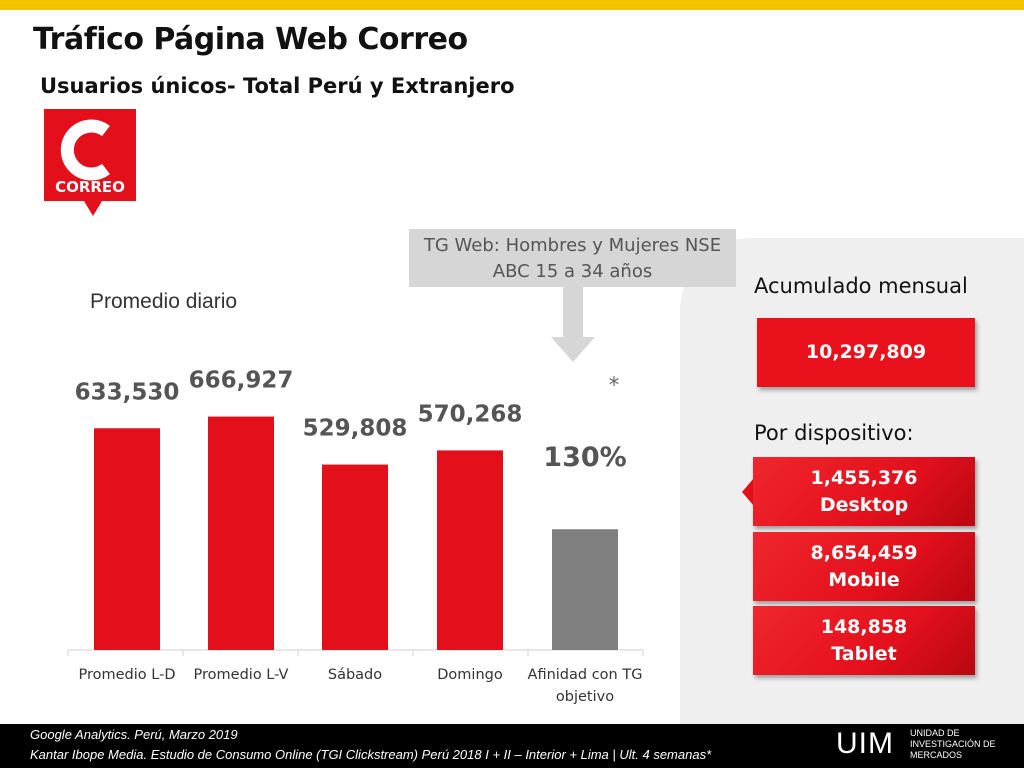 The image size is (1024, 768). Describe the element at coordinates (935, 733) in the screenshot. I see `uim-brand-line: UNIDAD DE` at that location.